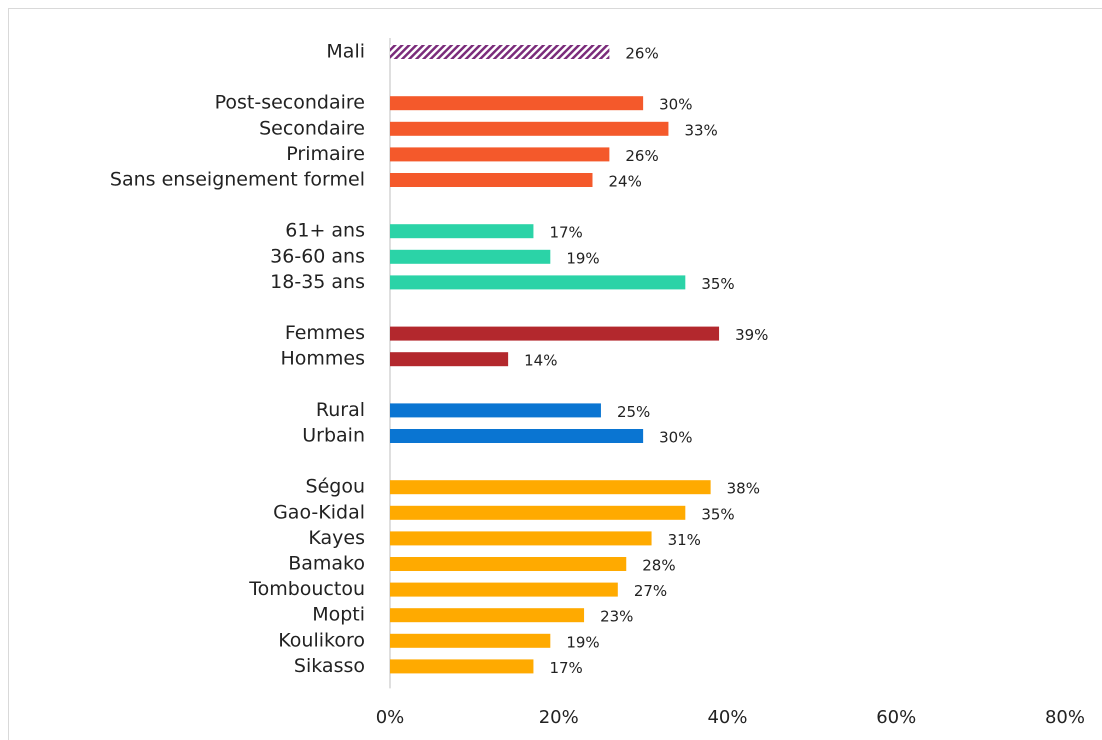 Image resolution: width=1102 pixels, height=740 pixels. Describe the element at coordinates (650, 591) in the screenshot. I see `value-label: 27%` at that location.